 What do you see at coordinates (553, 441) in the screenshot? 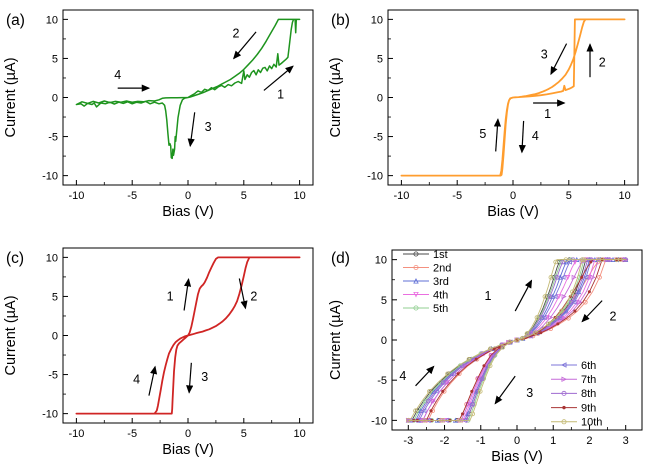
I see `x-tick-label: 1` at bounding box center [553, 441].